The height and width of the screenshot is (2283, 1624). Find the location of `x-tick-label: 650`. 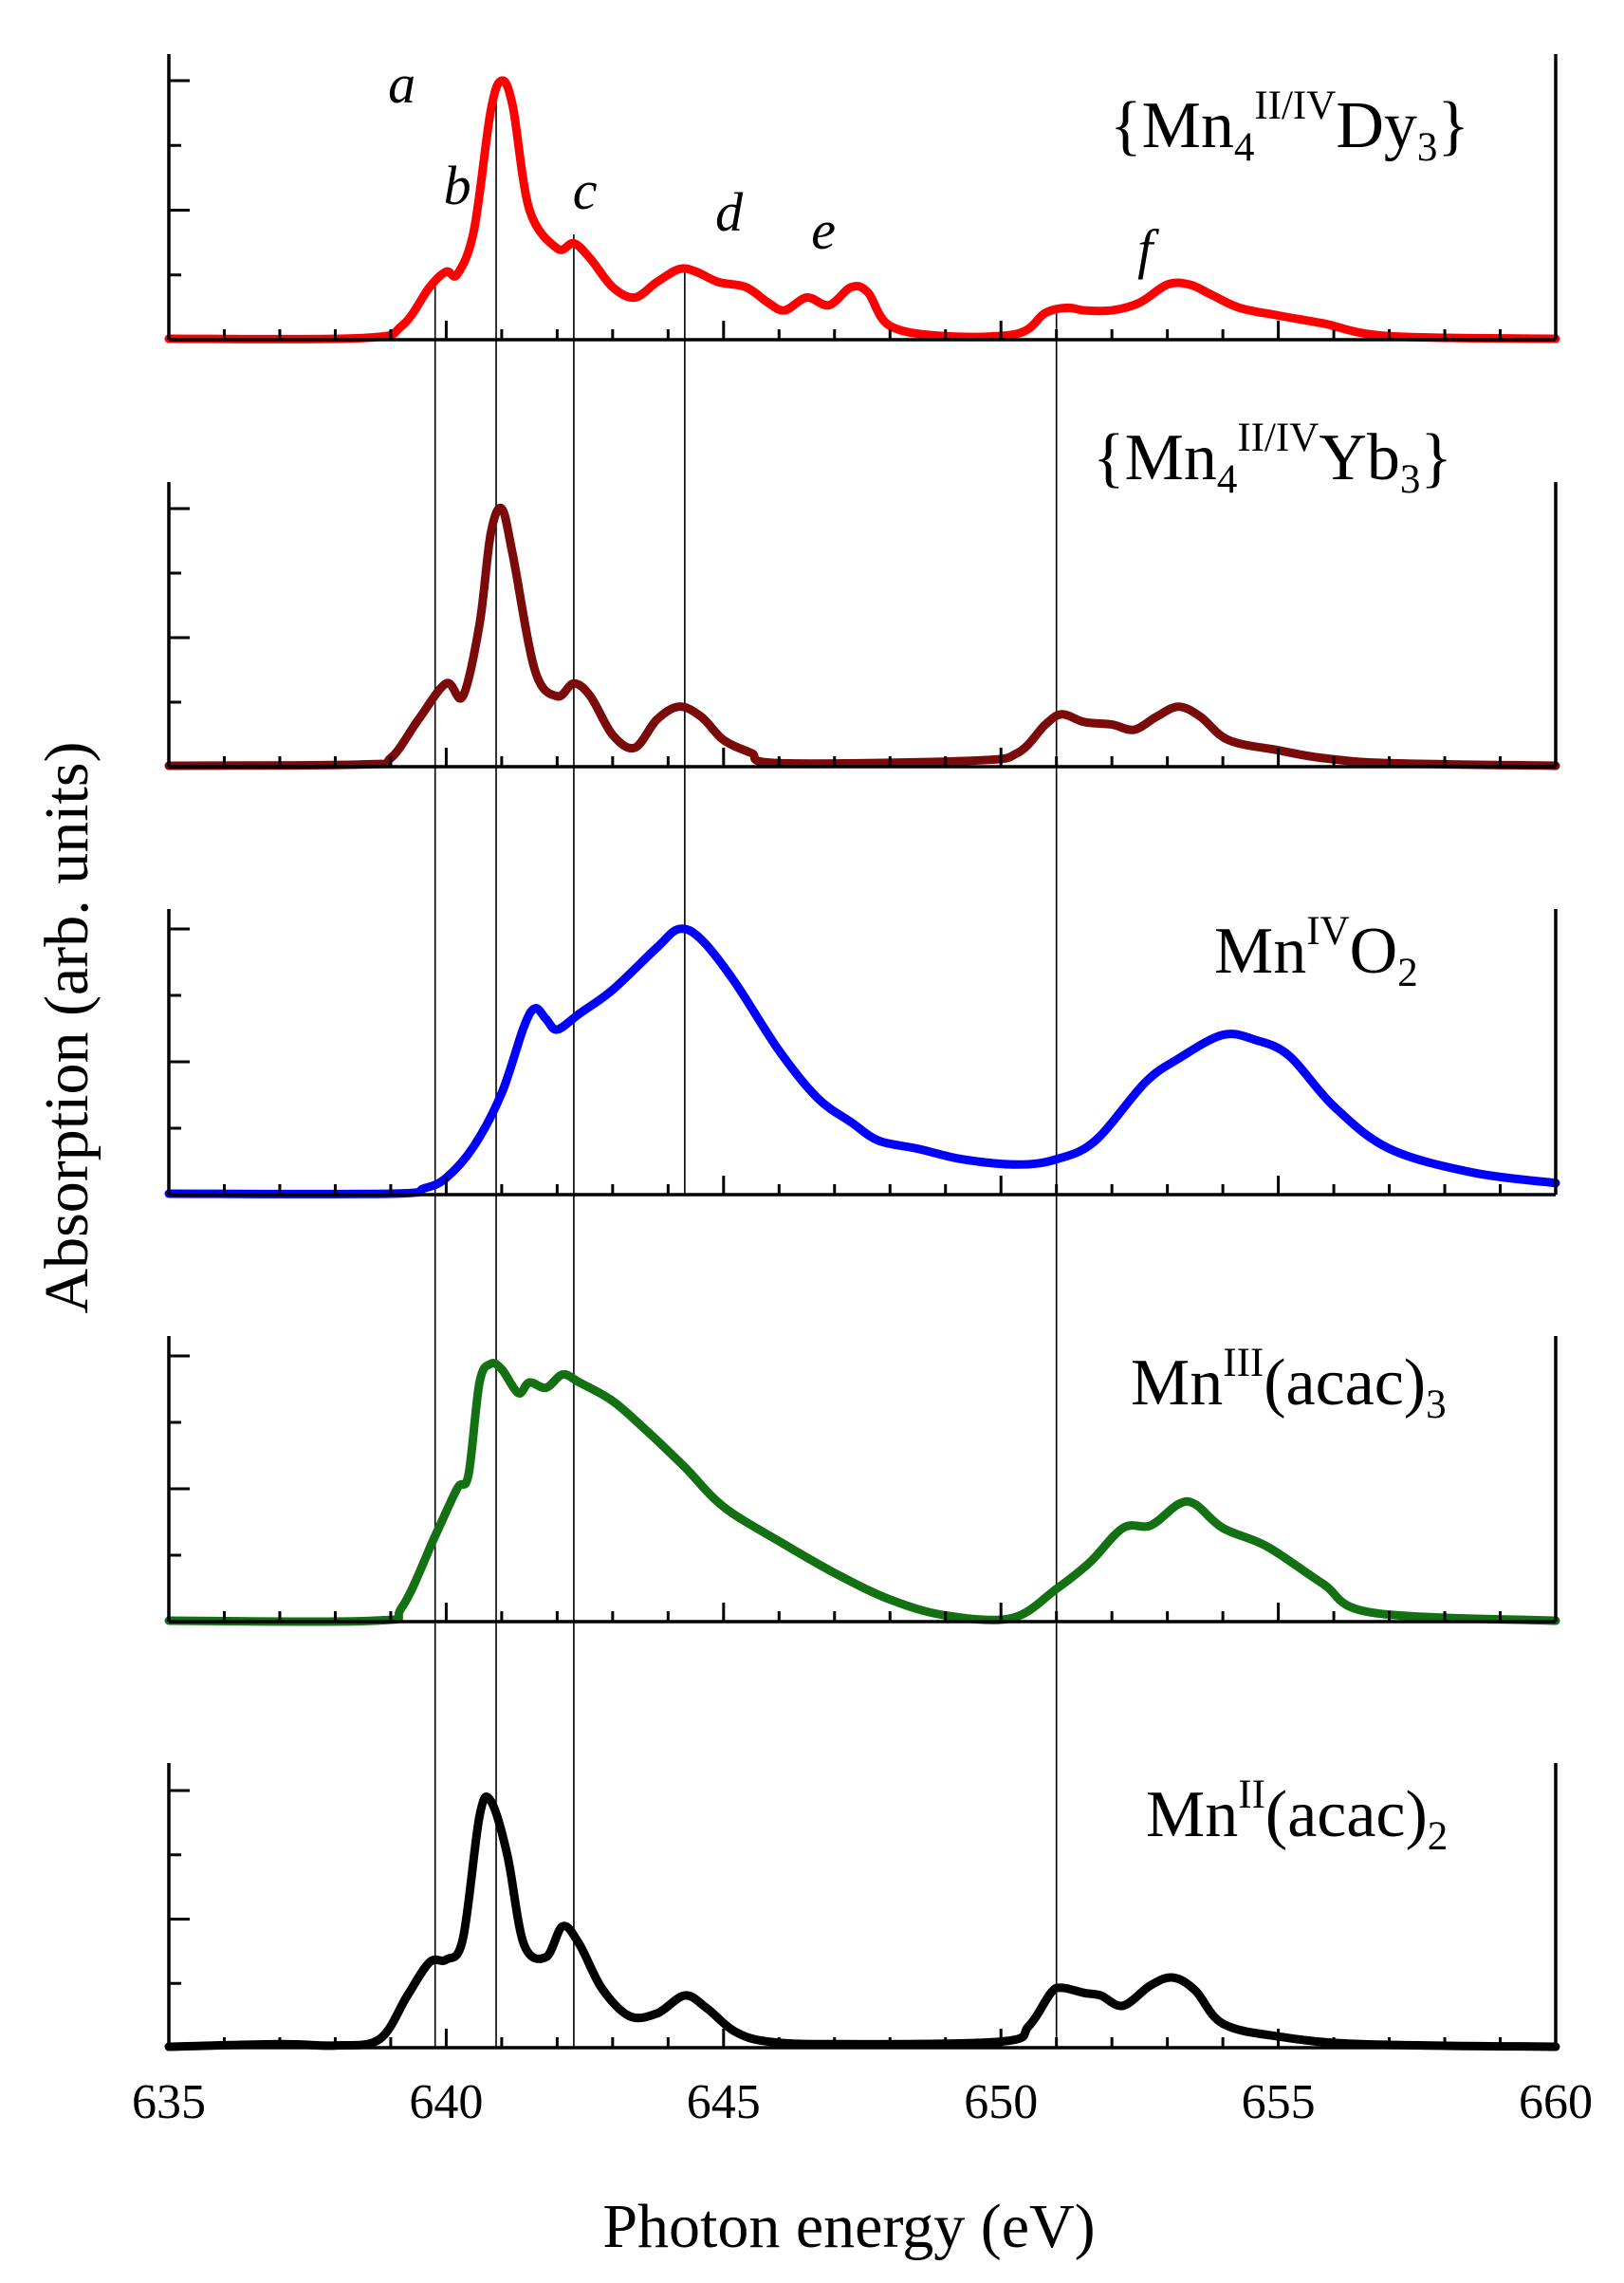

x-tick-label: 650 is located at coordinates (1001, 2102).